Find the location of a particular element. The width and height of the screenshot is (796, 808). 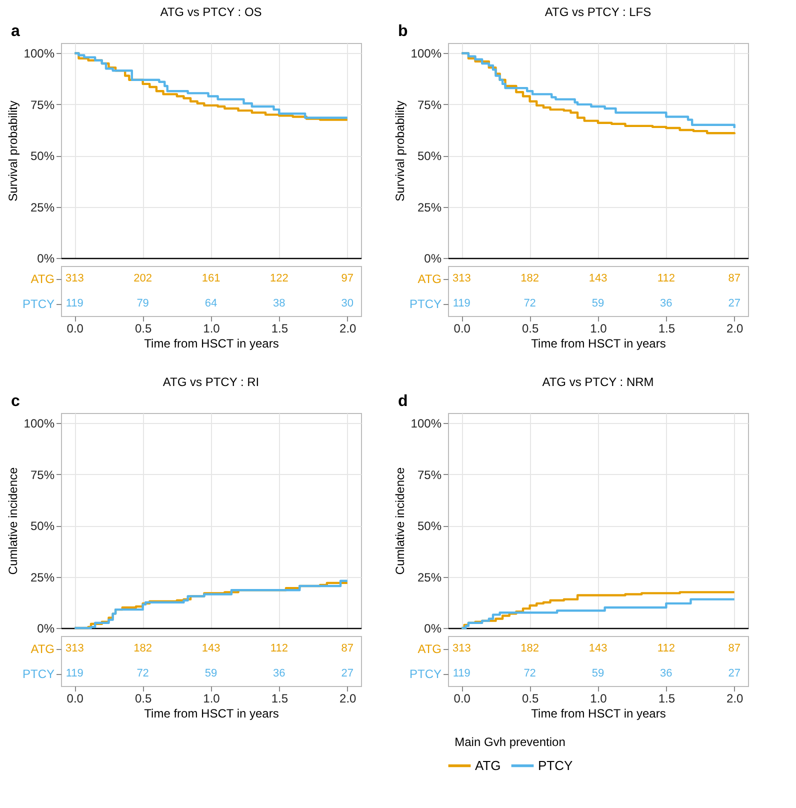

chart-title: ATG vs PTCY : OS is located at coordinates (211, 12).